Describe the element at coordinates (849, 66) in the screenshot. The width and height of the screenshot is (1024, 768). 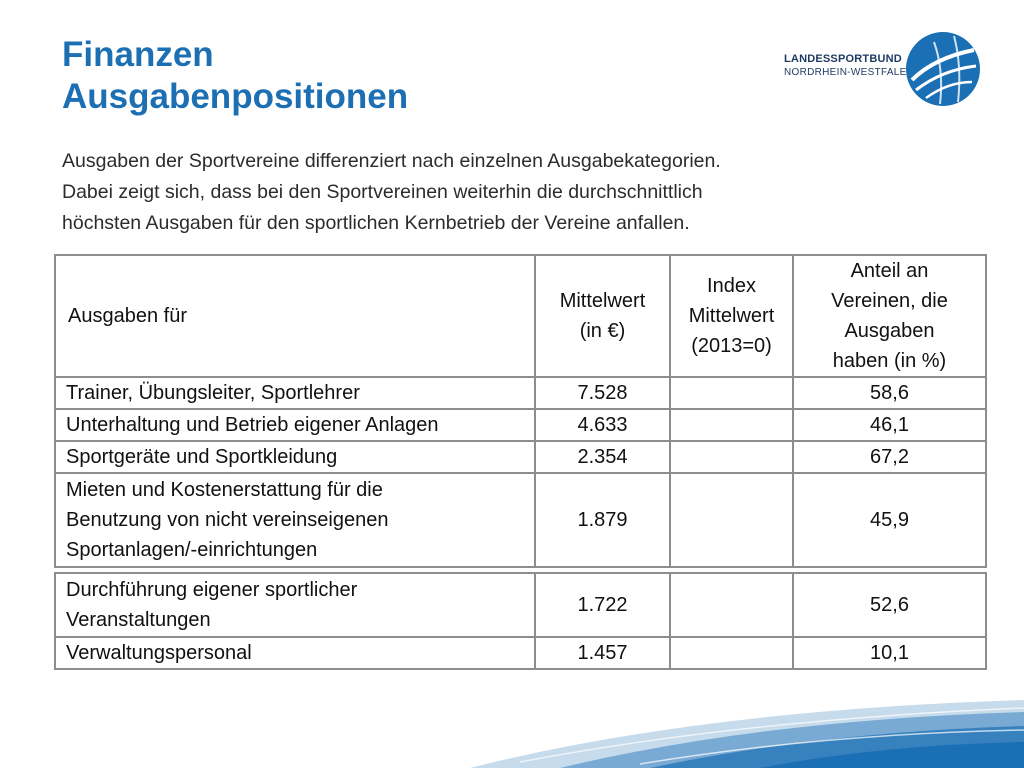
I see `logo-text: LANDESSPORTBUND NORDRHEIN-WESTFALEN` at that location.